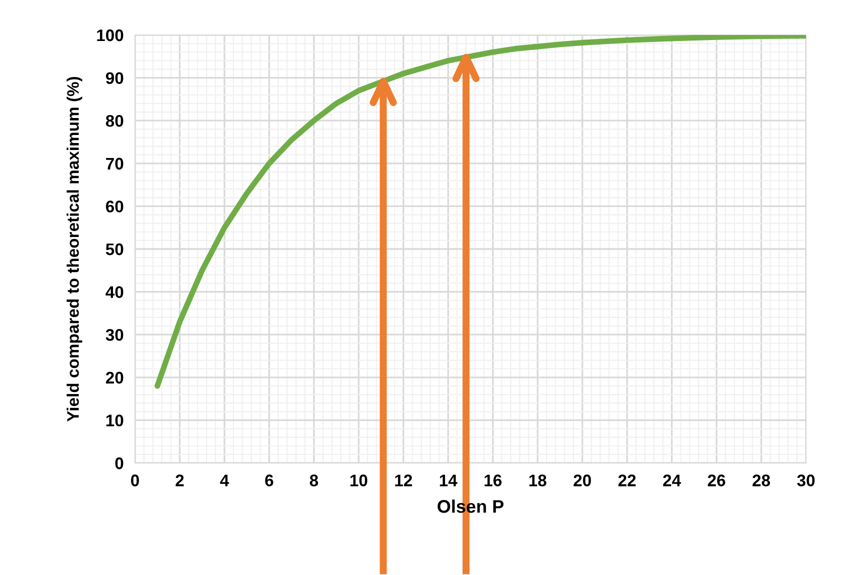 This screenshot has width=842, height=575. What do you see at coordinates (135, 480) in the screenshot?
I see `x-tick-label: 0` at bounding box center [135, 480].